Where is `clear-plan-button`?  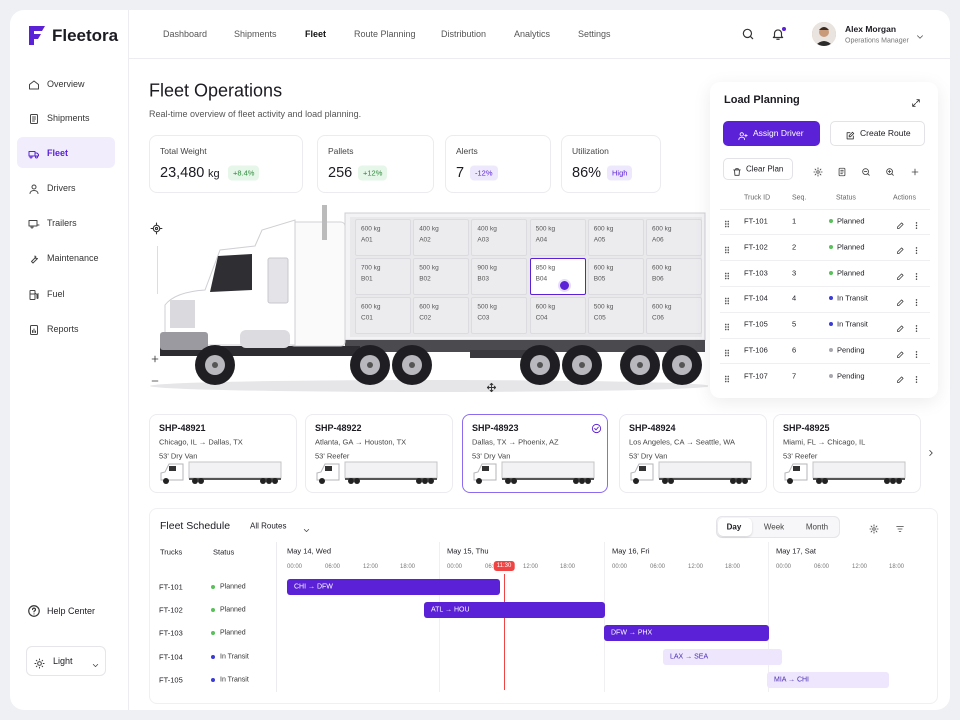
clear-plan-button is located at coordinates (758, 169).